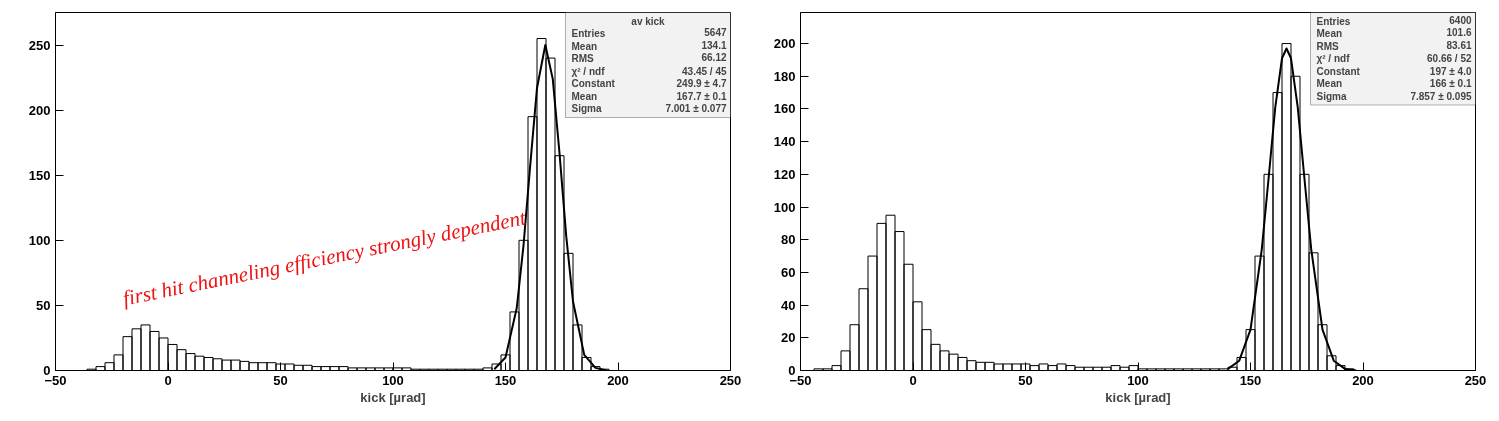 This screenshot has height=421, width=1499. What do you see at coordinates (1441, 96) in the screenshot?
I see `annotation: 7.857 ± 0.095` at bounding box center [1441, 96].